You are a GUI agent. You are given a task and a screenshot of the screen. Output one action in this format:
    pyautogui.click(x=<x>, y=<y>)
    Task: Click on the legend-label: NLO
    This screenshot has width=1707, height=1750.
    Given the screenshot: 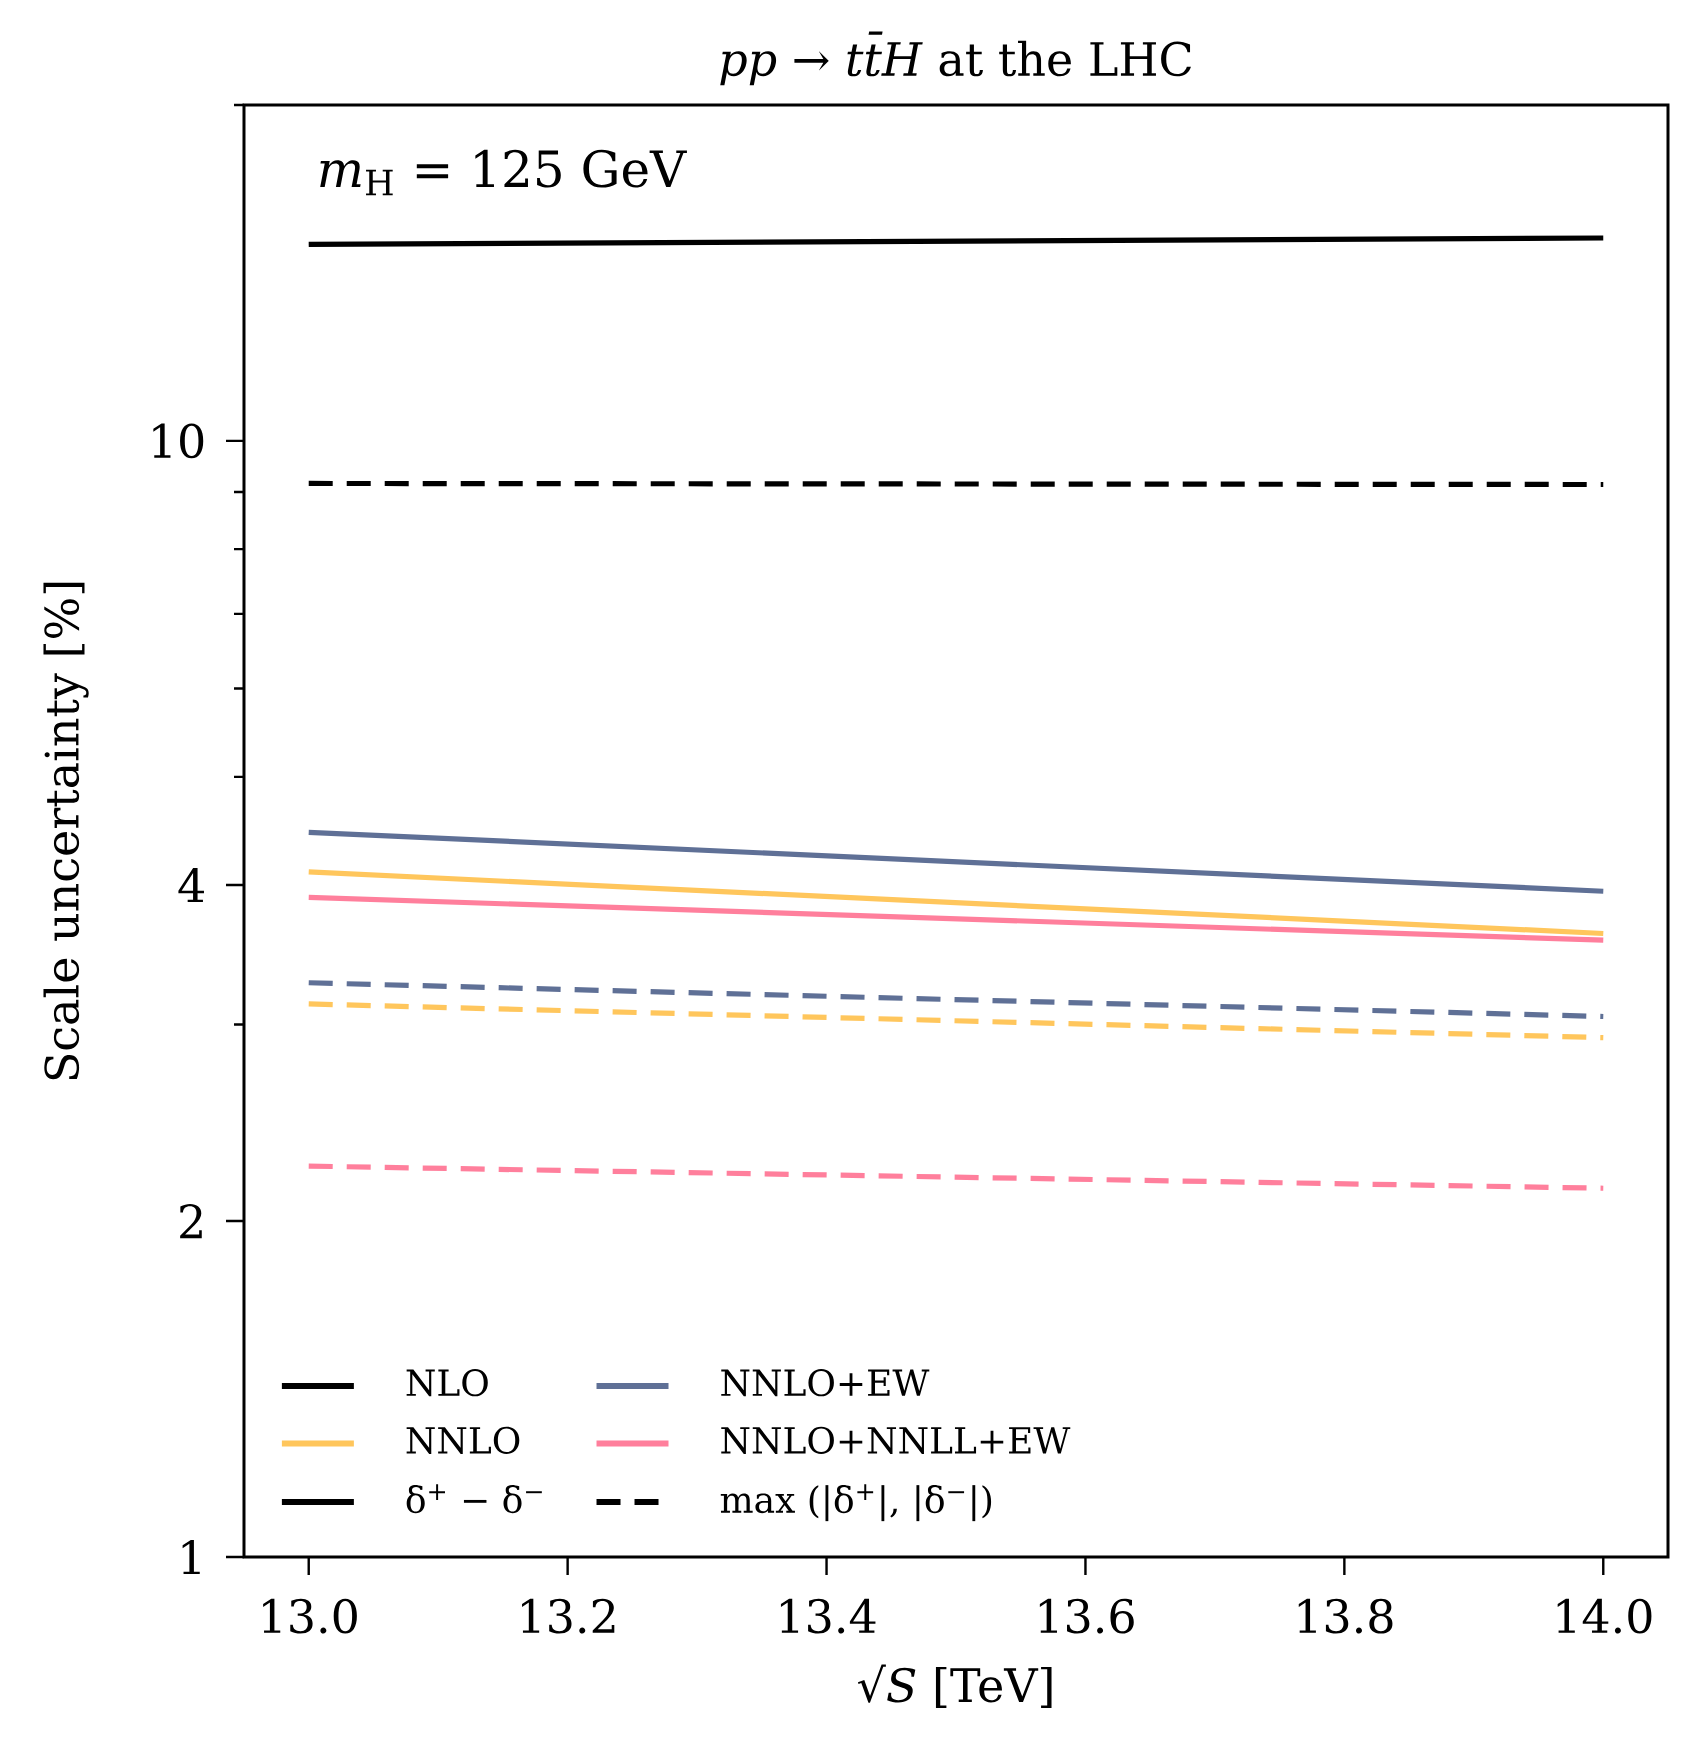 What is the action you would take?
    pyautogui.click(x=447, y=1383)
    